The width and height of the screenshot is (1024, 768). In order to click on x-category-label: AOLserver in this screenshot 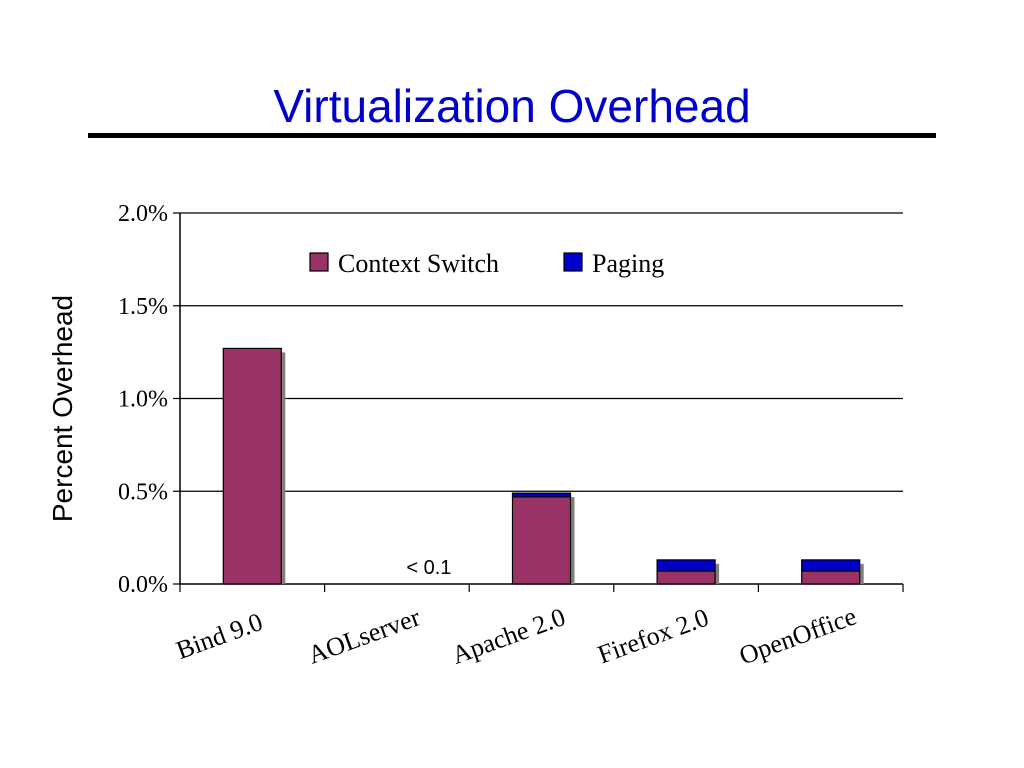, I will do `click(364, 635)`.